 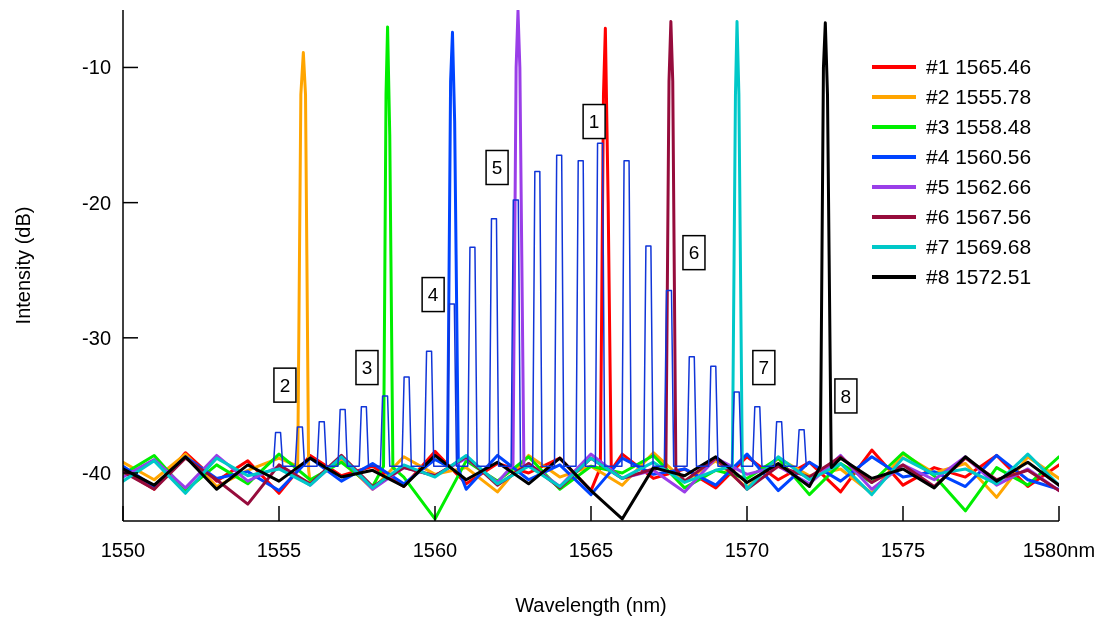 I want to click on x-tick-label: 1570, so click(x=747, y=550).